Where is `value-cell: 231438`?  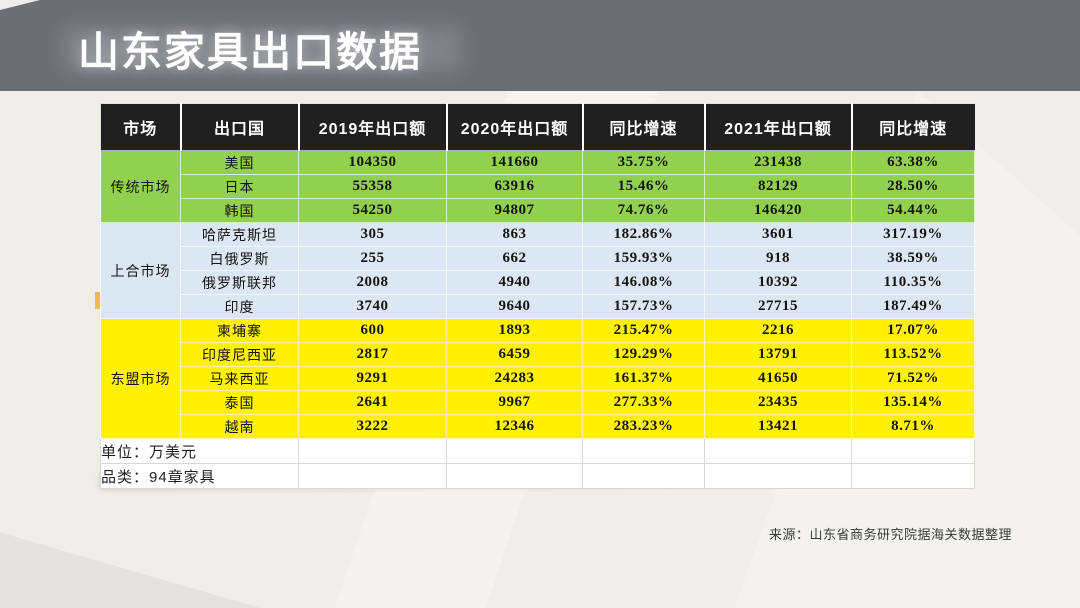
value-cell: 231438 is located at coordinates (778, 162).